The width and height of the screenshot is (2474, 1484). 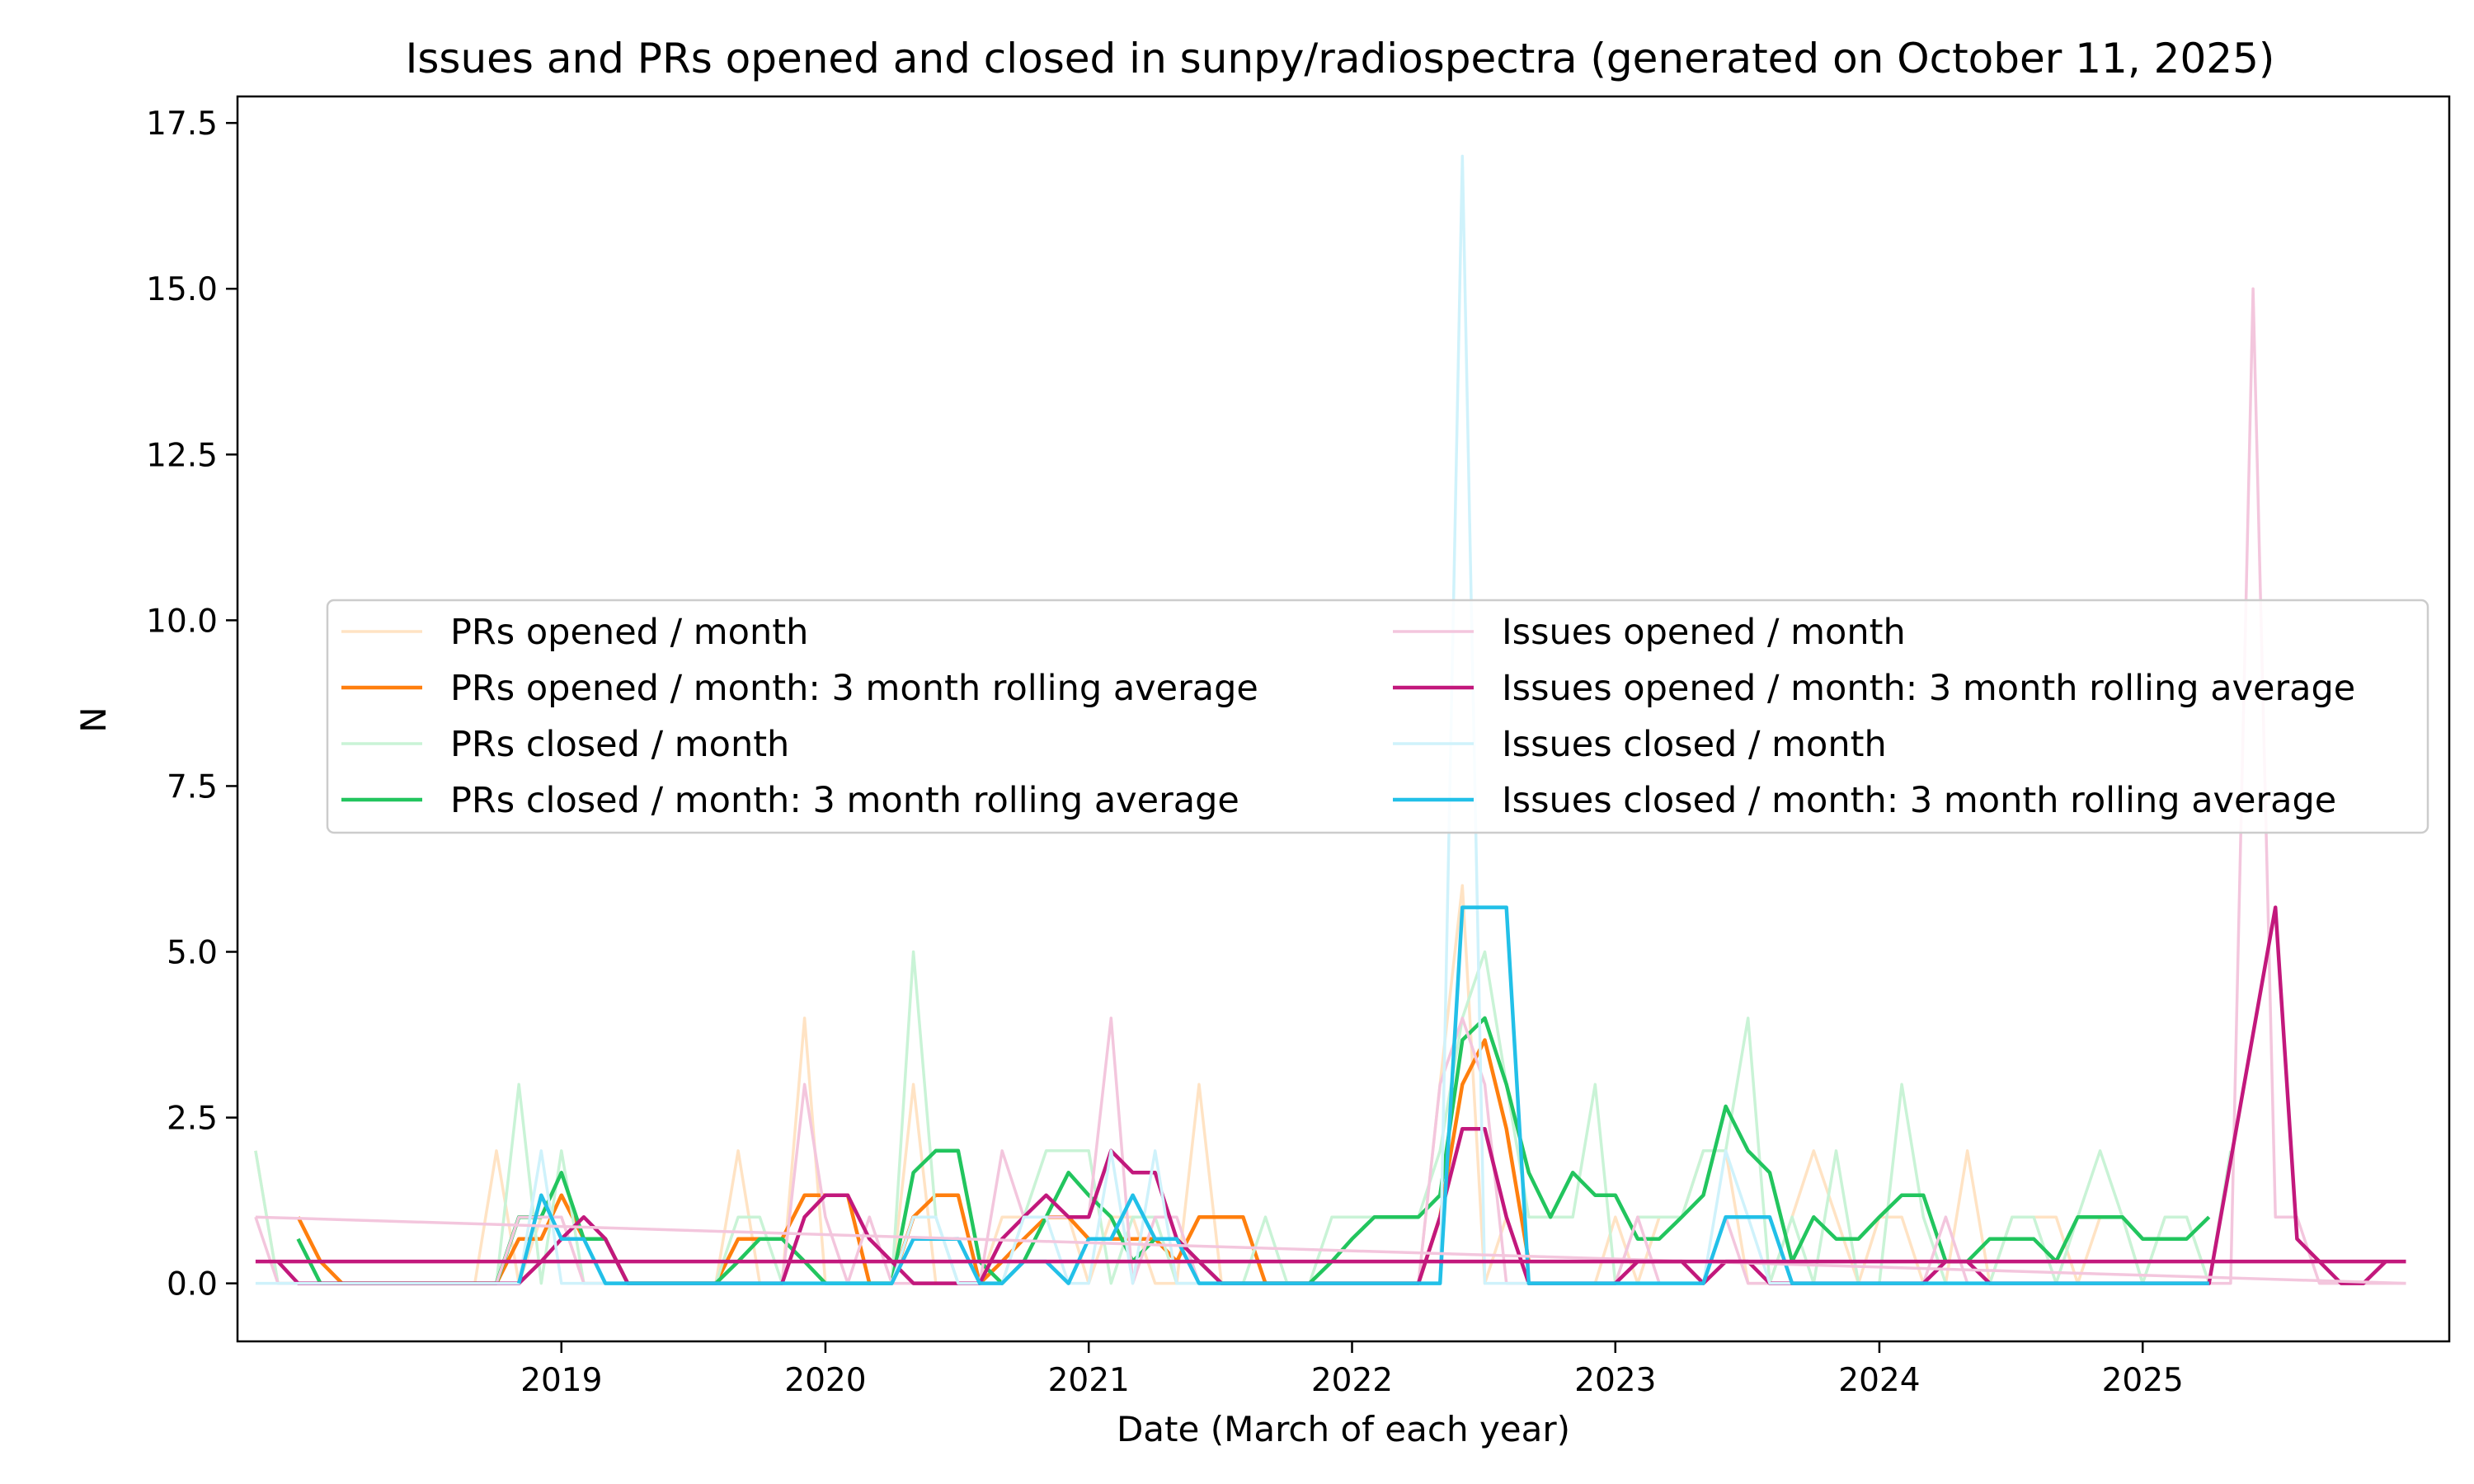 What do you see at coordinates (192, 952) in the screenshot?
I see `y-tick-label: 5.0` at bounding box center [192, 952].